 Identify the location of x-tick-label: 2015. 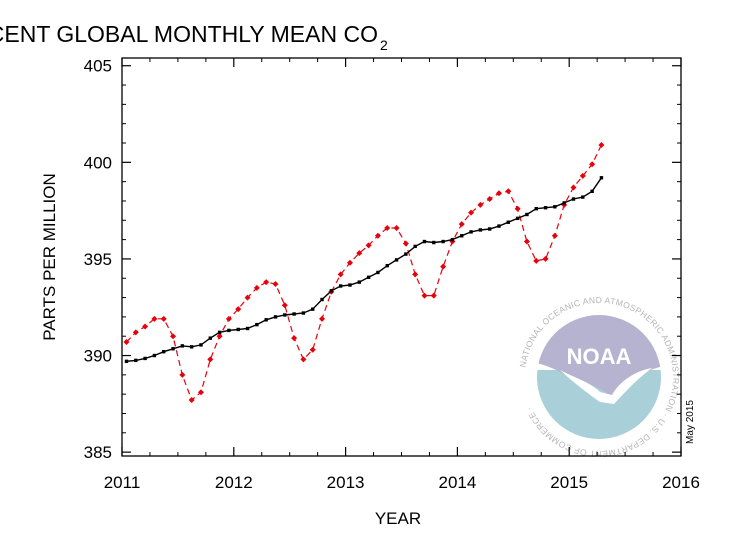
(569, 482).